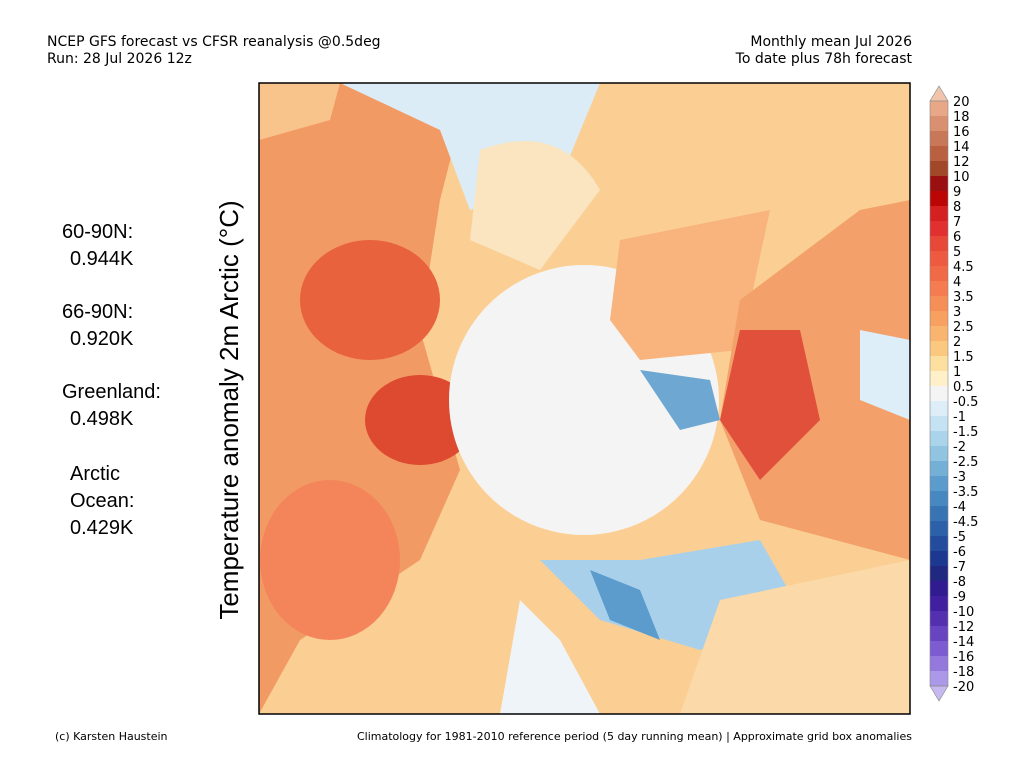 The height and width of the screenshot is (772, 1024). What do you see at coordinates (963, 657) in the screenshot?
I see `colorbar-label: -16` at bounding box center [963, 657].